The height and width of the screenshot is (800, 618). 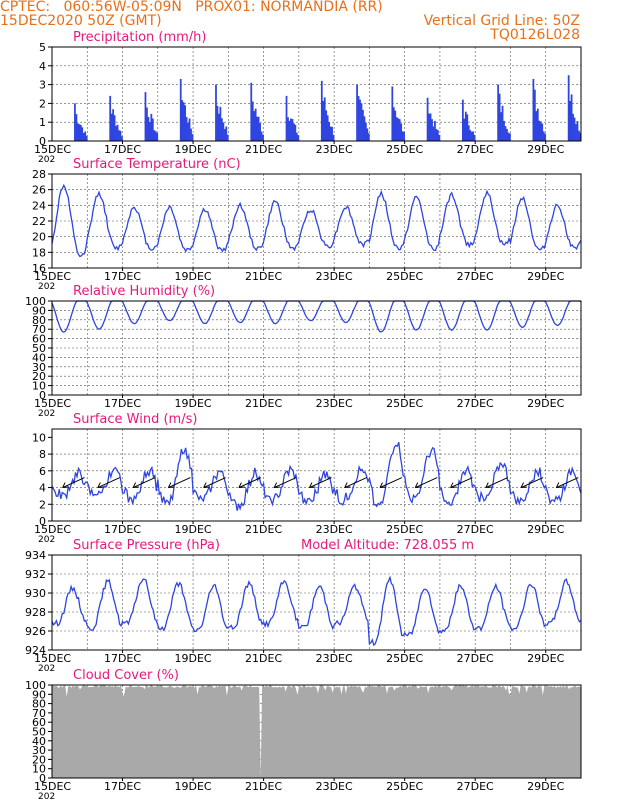 I want to click on humidity-ytick-label: 60, so click(x=39, y=339).